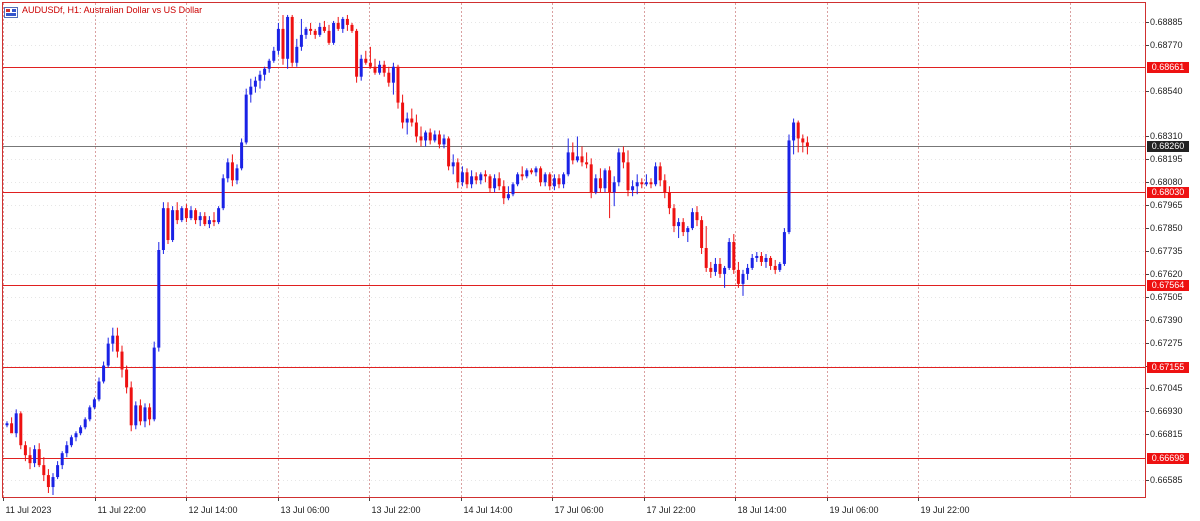 This screenshot has width=1200, height=521. I want to click on x-tick-label: 18 Jul 14:00, so click(762, 510).